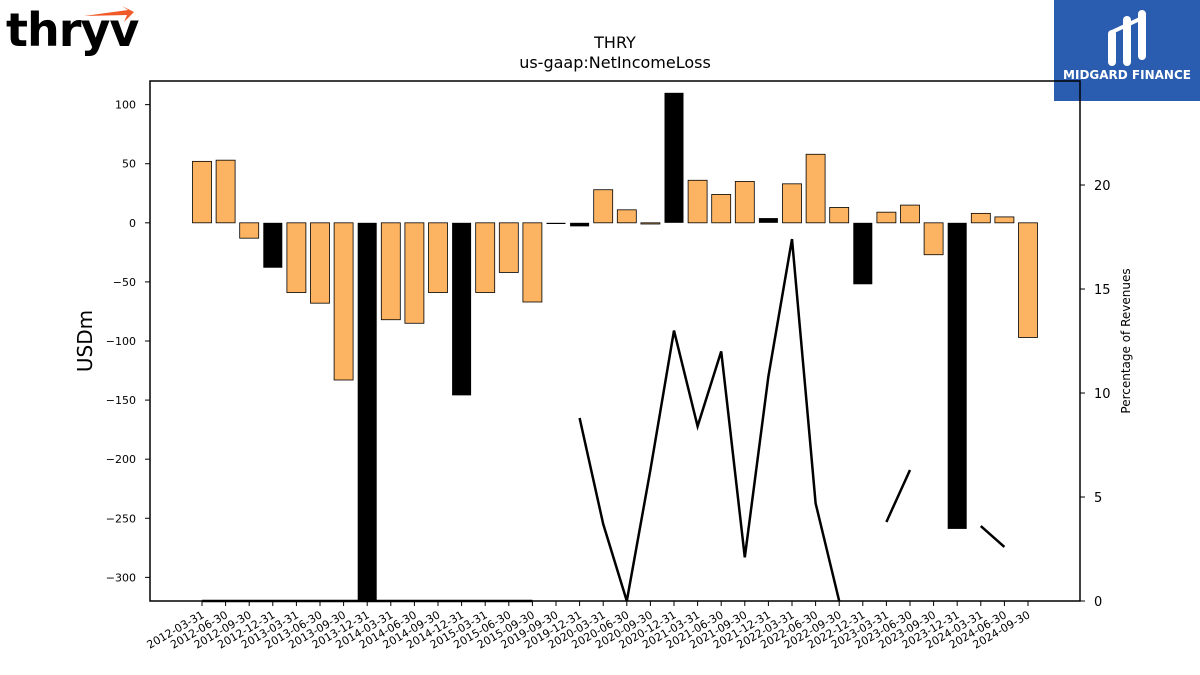 The width and height of the screenshot is (1200, 675). I want to click on thryv-logo-swoosh, so click(109, 14).